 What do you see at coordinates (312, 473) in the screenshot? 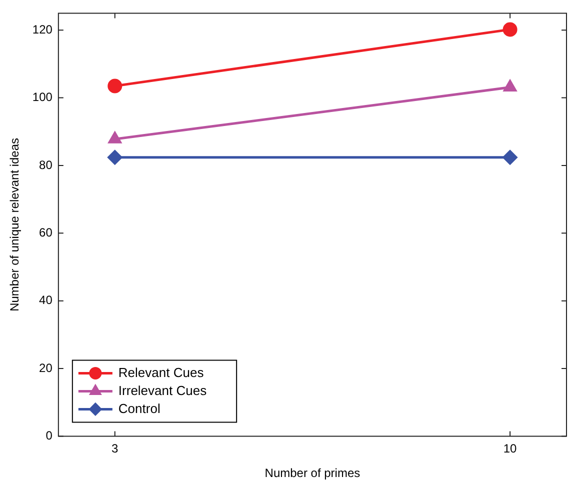
I see `x-axis-title: Number of primes` at bounding box center [312, 473].